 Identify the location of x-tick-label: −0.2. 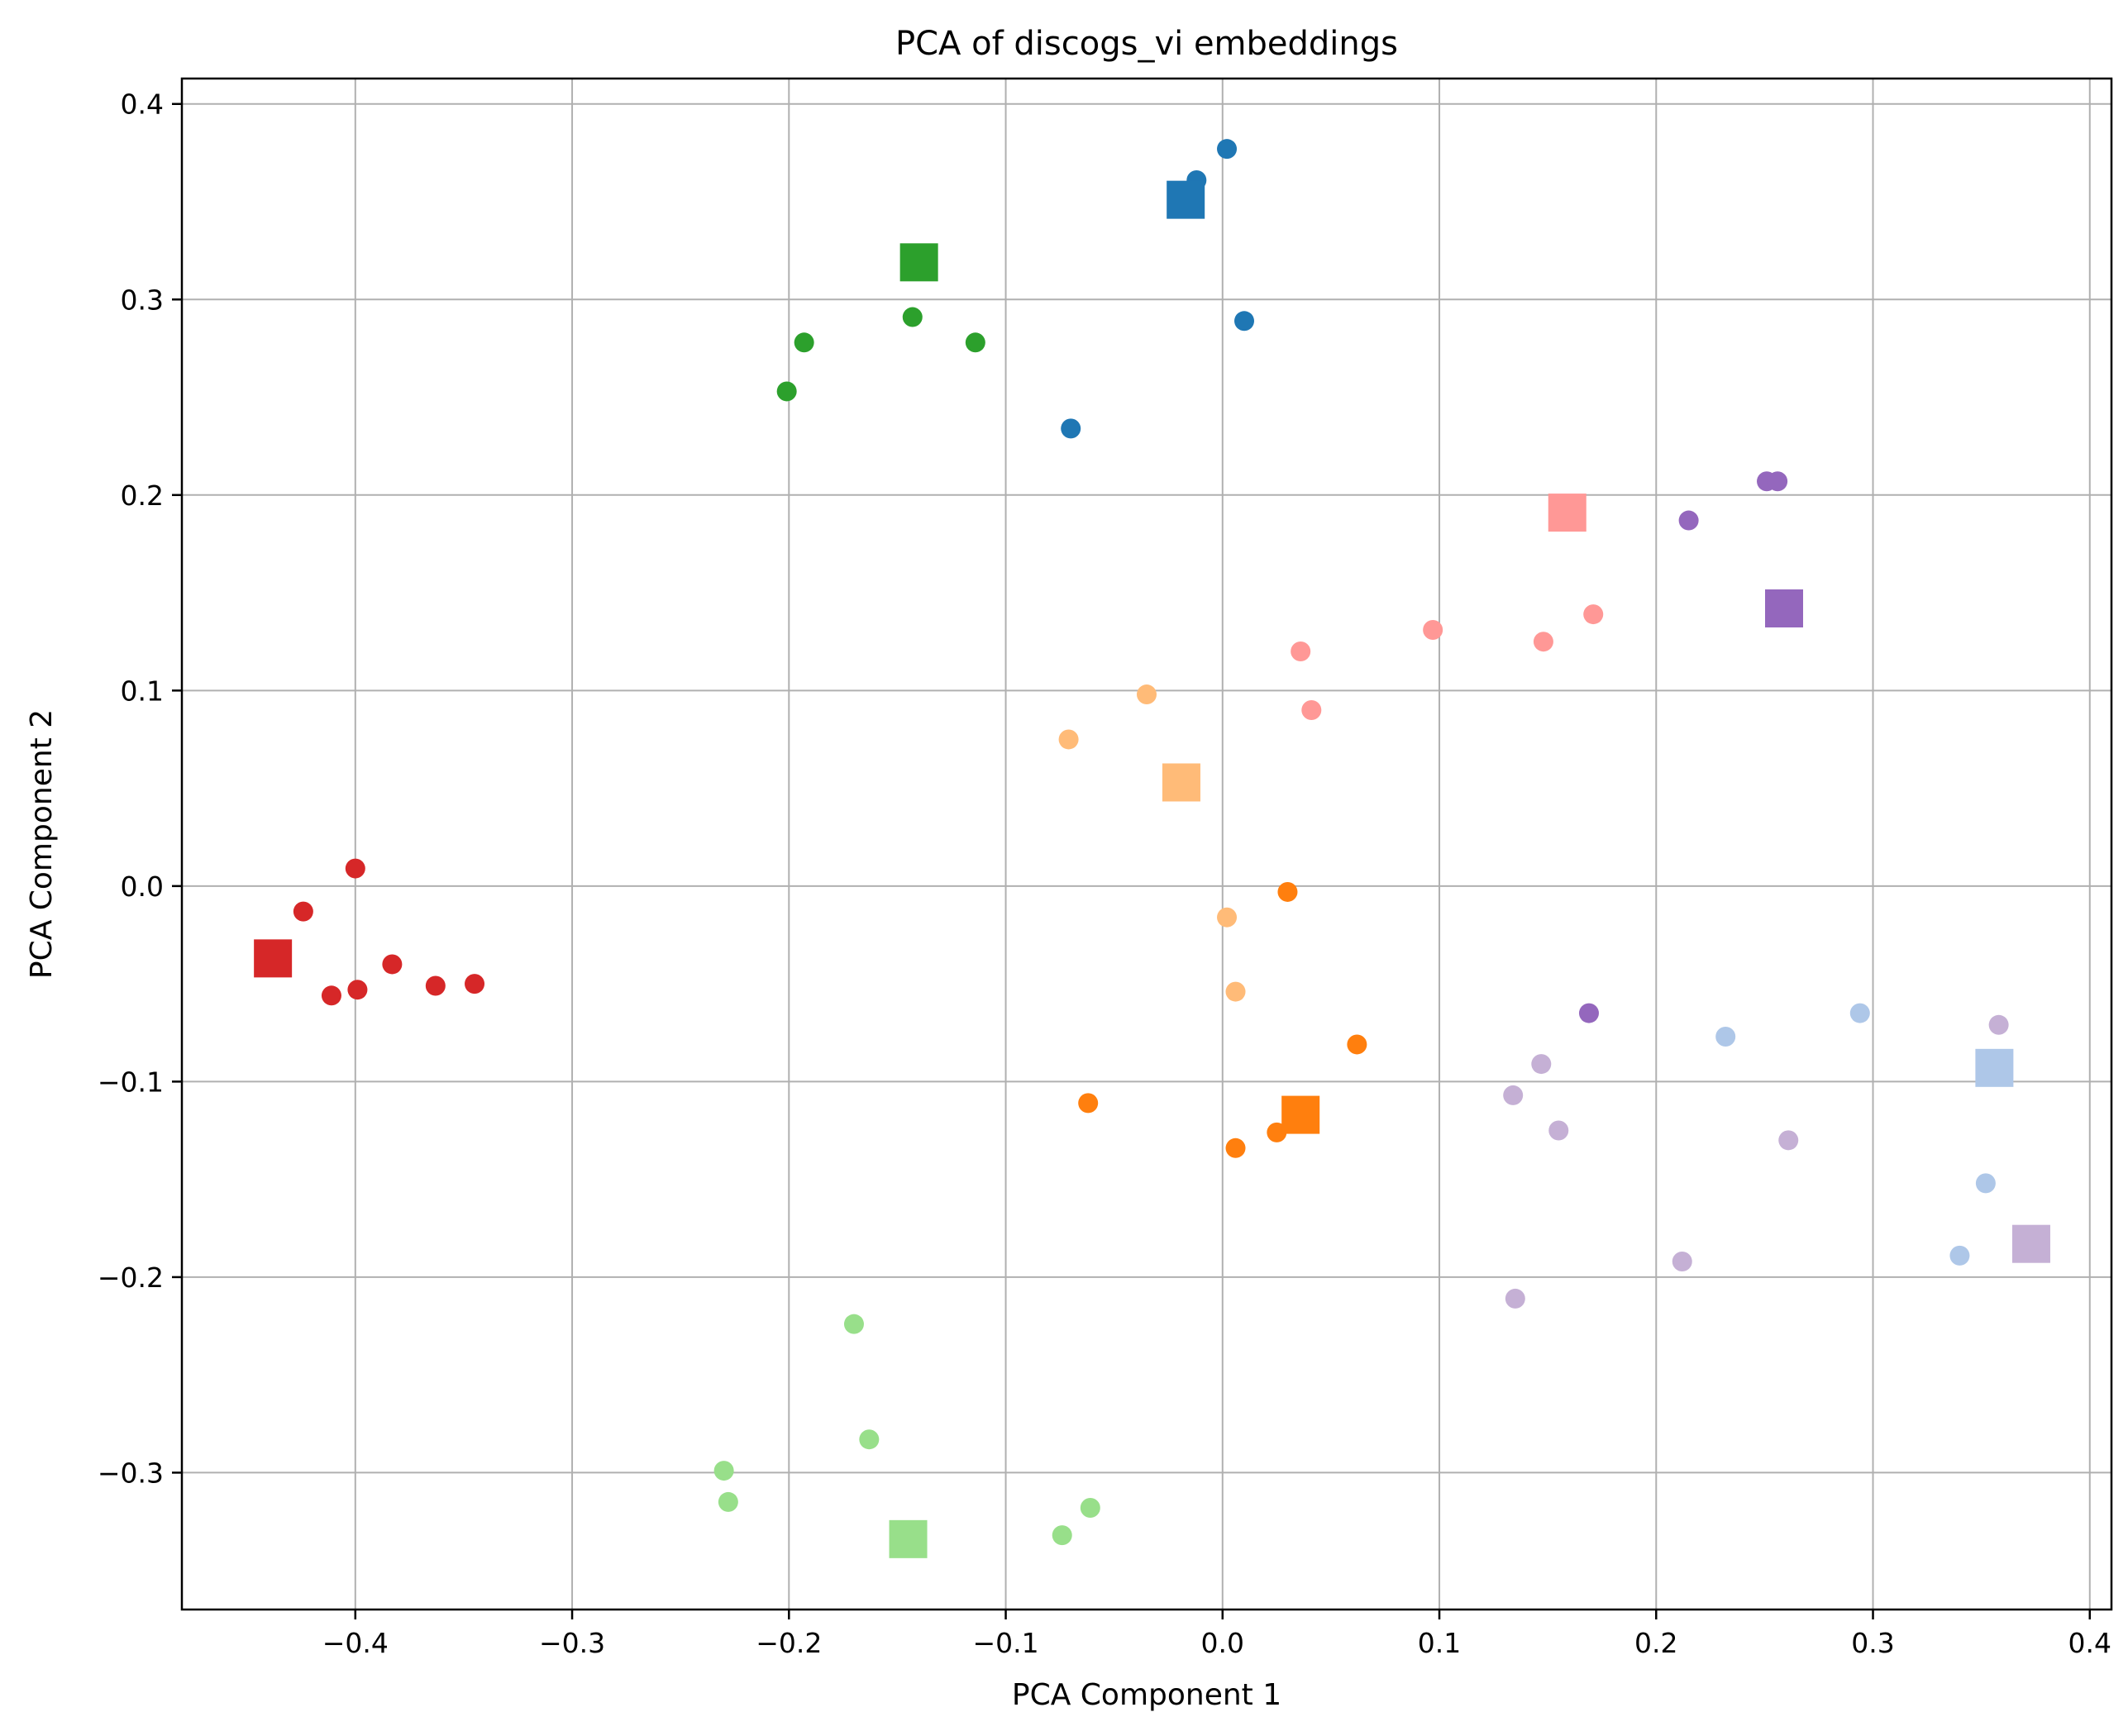
(789, 1643).